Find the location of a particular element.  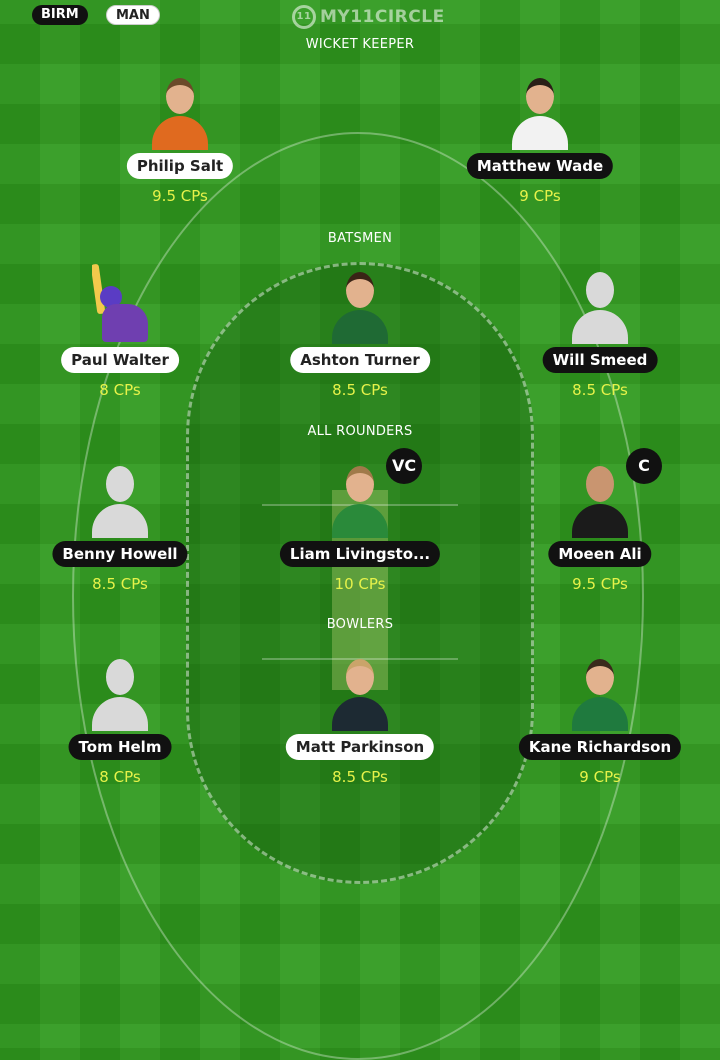

player-card-bat-2: Ashton Turner 8.5 CPs is located at coordinates (360, 339).